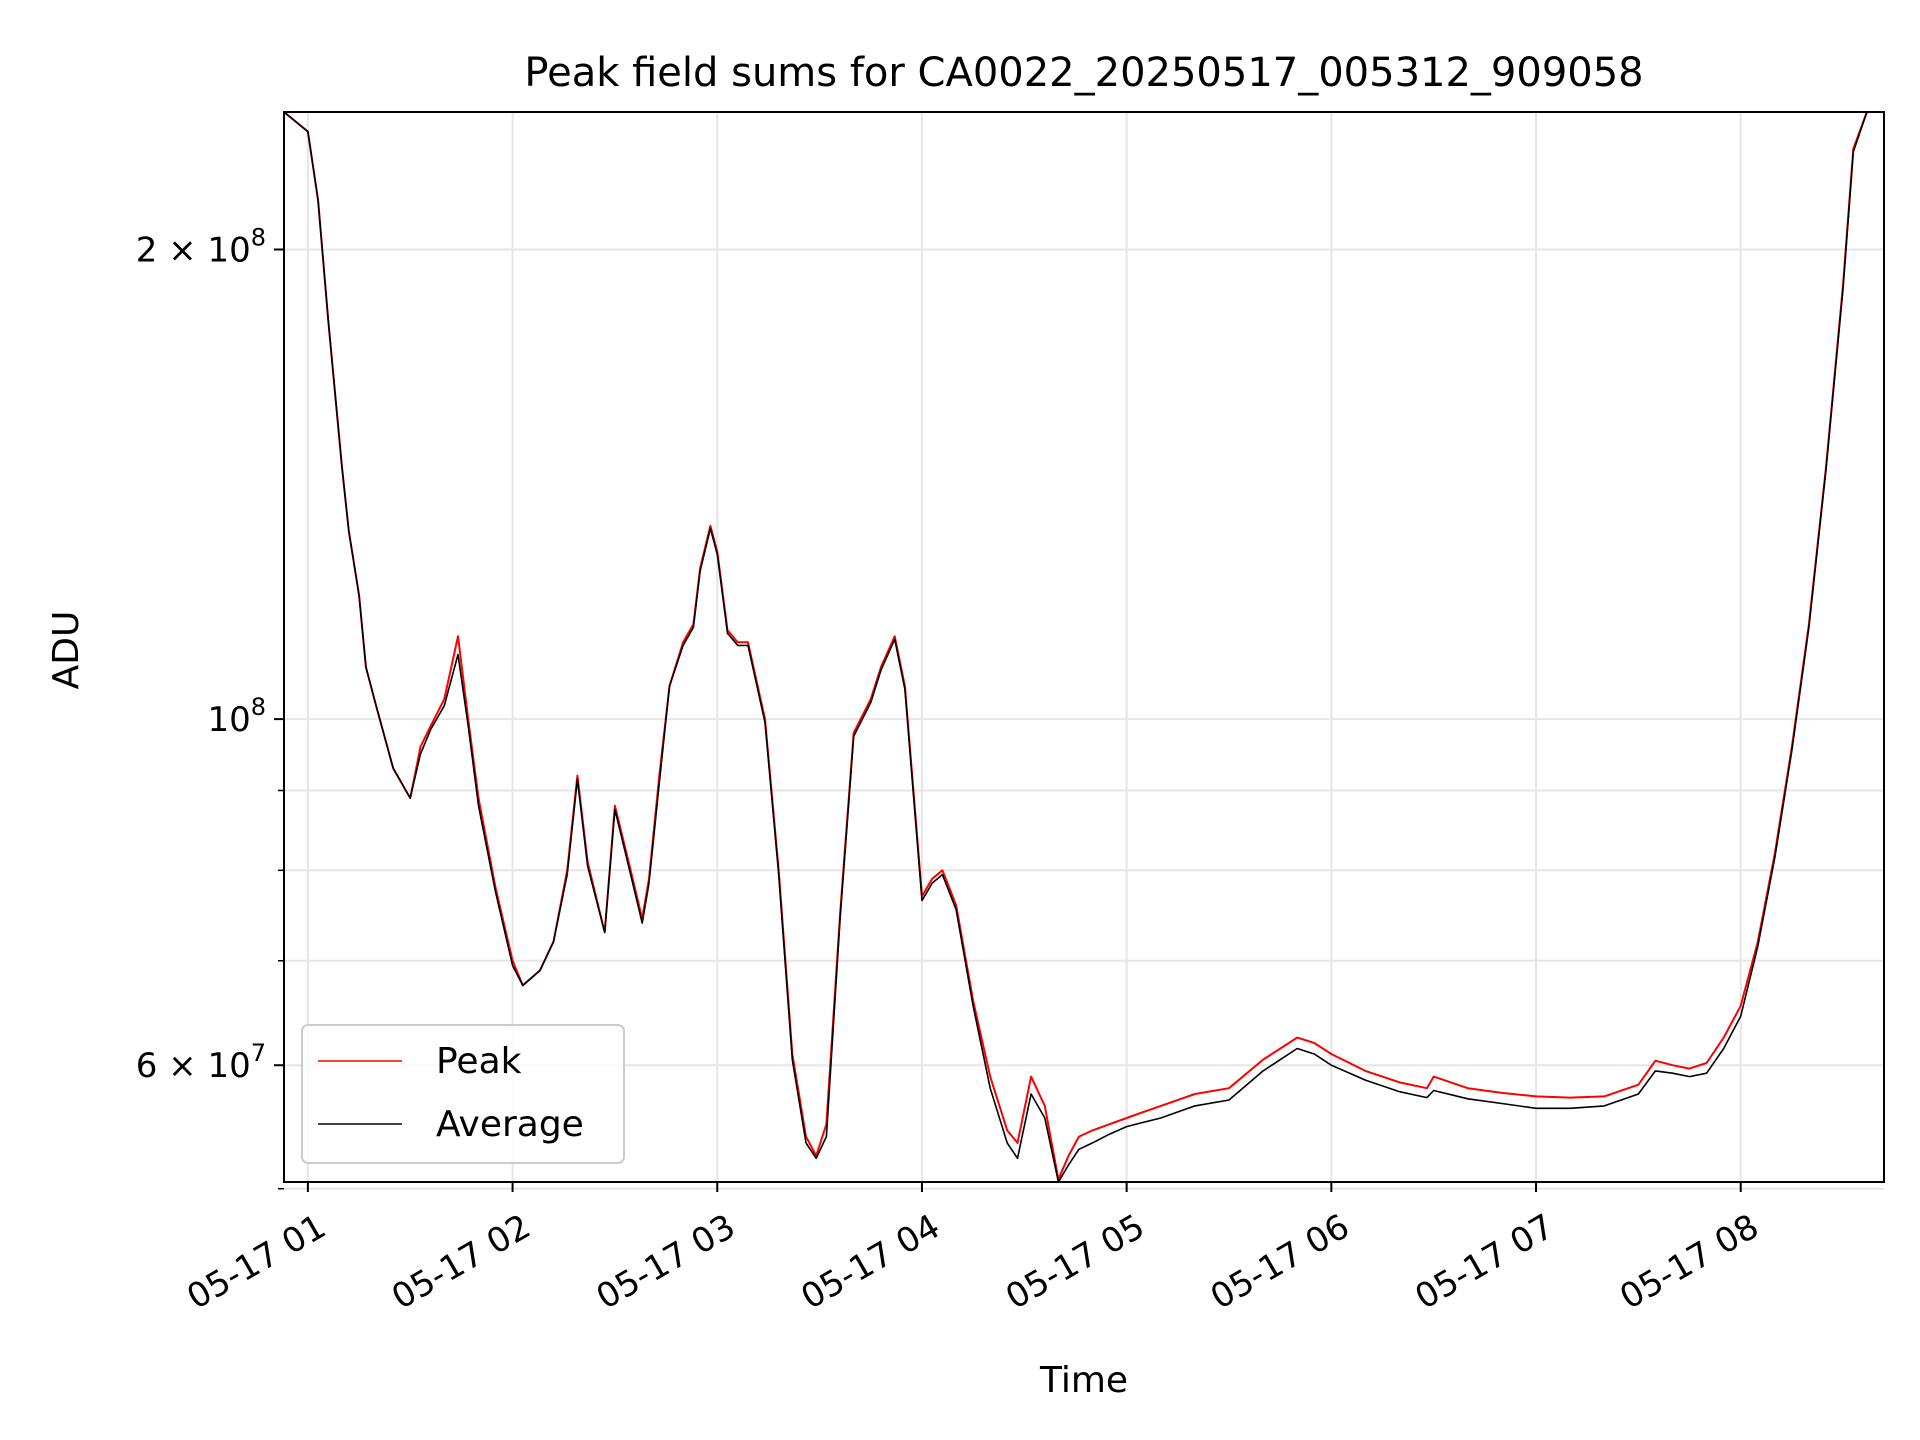  Describe the element at coordinates (479, 1061) in the screenshot. I see `legend-label-peak: Peak` at that location.